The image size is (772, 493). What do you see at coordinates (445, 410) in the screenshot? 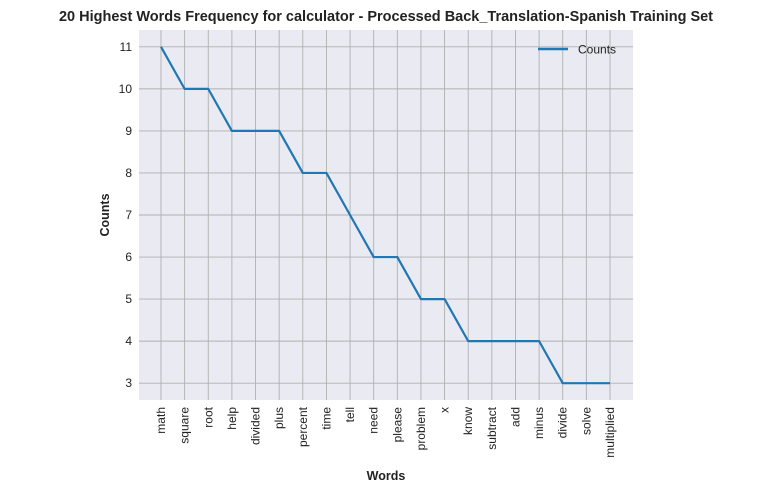
I see `x-tick-label: x` at bounding box center [445, 410].